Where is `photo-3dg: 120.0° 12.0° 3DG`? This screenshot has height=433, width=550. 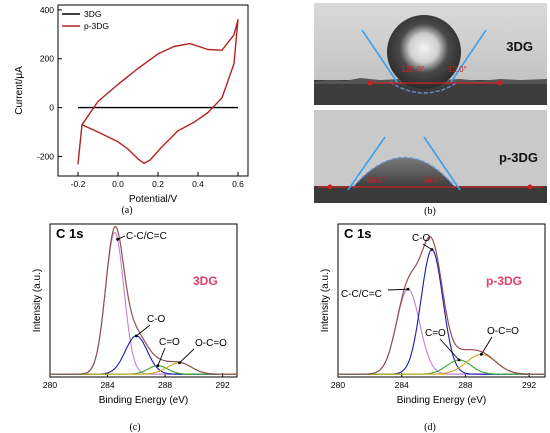 photo-3dg: 120.0° 12.0° 3DG is located at coordinates (430, 54).